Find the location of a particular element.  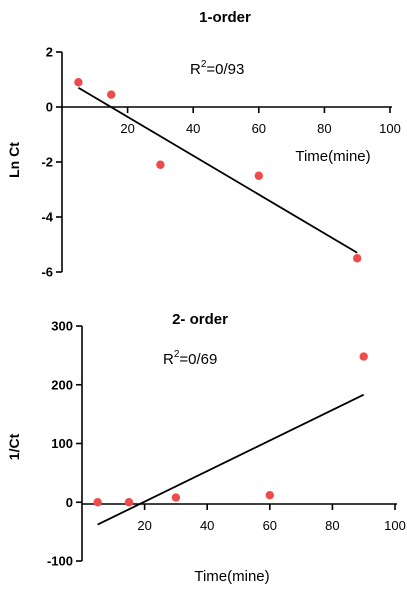

chart-title: 2- order is located at coordinates (200, 319).